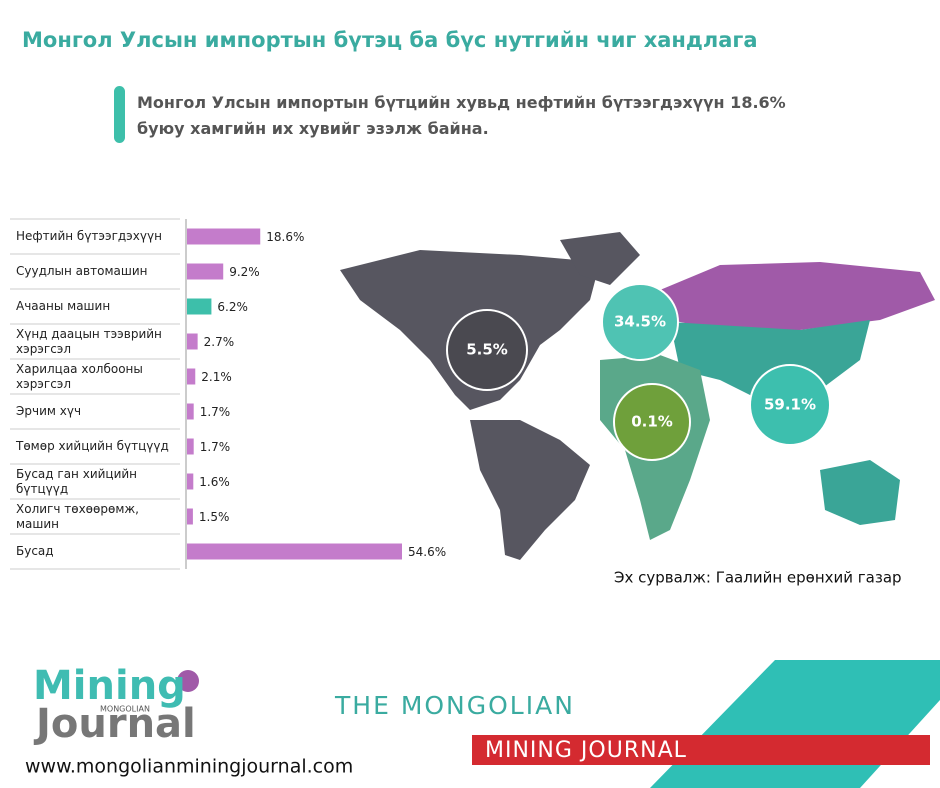  Describe the element at coordinates (89, 236) in the screenshot. I see `category-label: Нефтийн бүтээгдэхүүн` at that location.